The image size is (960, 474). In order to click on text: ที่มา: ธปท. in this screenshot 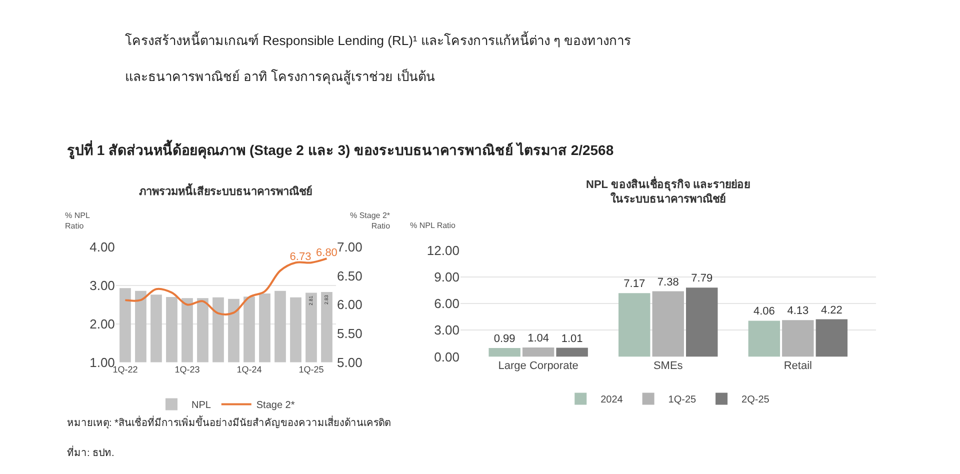, I will do `click(90, 452)`.